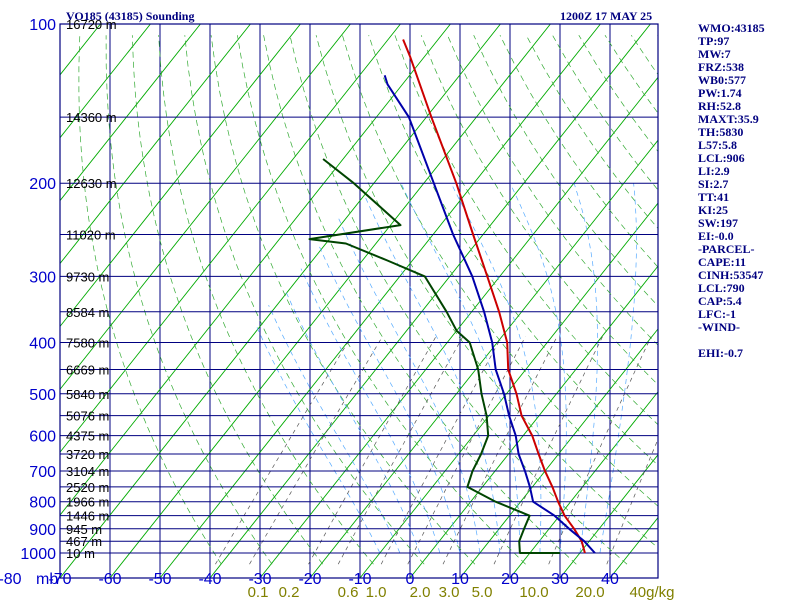 Image resolution: width=800 pixels, height=600 pixels. I want to click on height-label: 5076 m, so click(87, 416).